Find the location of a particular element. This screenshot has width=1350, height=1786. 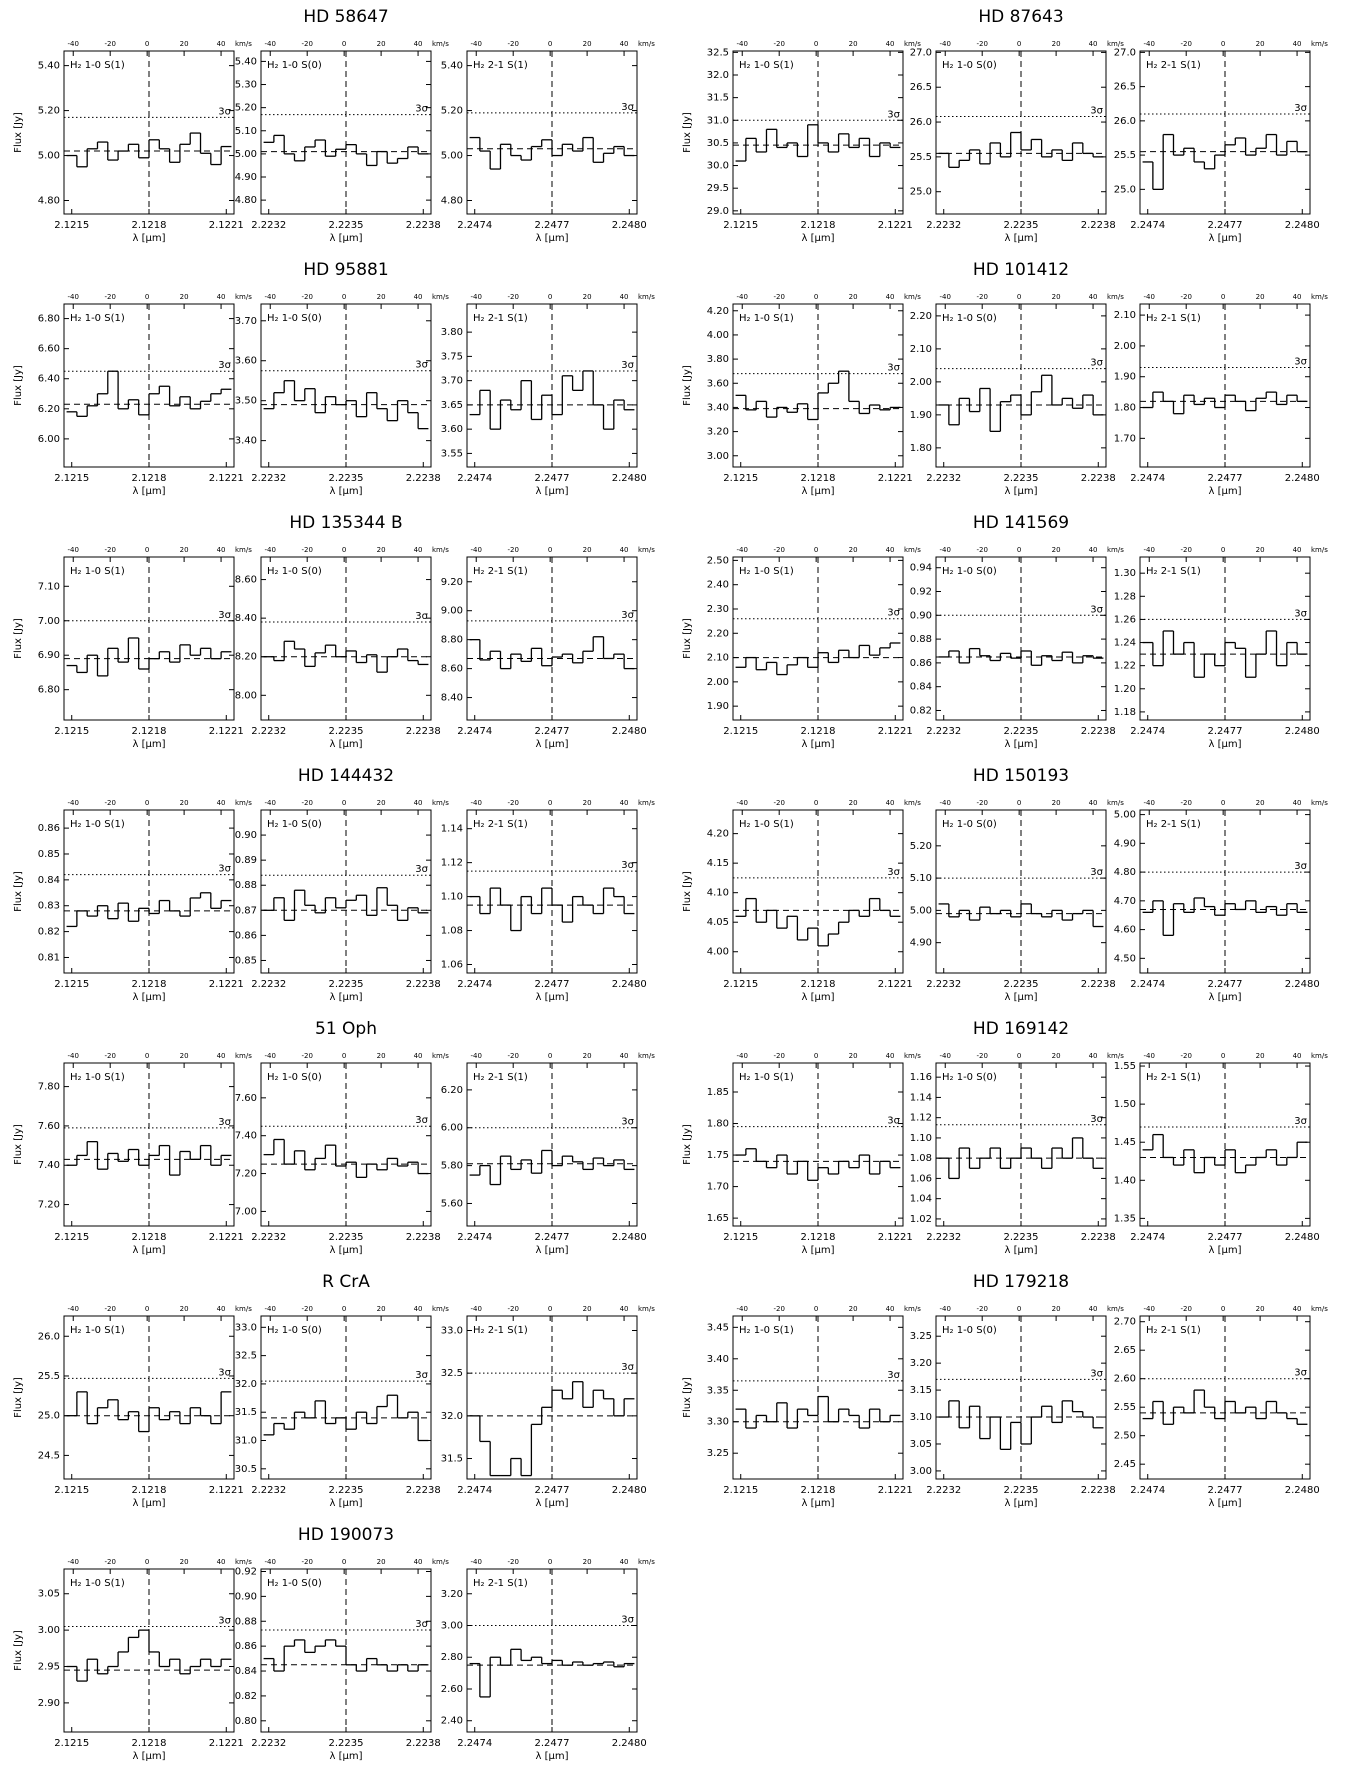

y-tick-label: 5.20 is located at coordinates (452, 111).